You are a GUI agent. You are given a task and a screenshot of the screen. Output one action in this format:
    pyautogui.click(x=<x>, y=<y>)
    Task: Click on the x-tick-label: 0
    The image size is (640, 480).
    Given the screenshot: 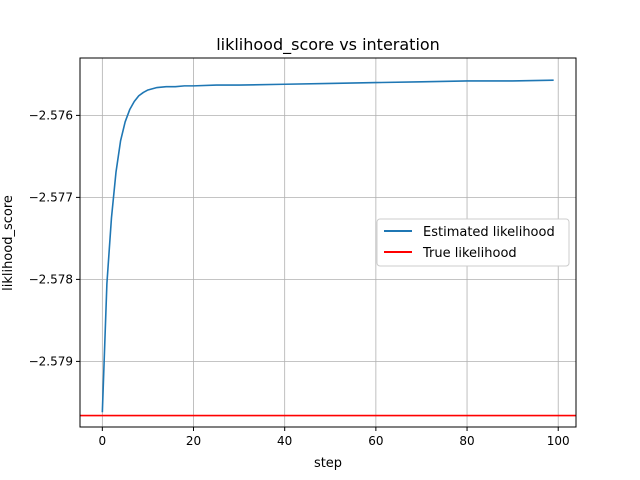 What is the action you would take?
    pyautogui.click(x=103, y=441)
    